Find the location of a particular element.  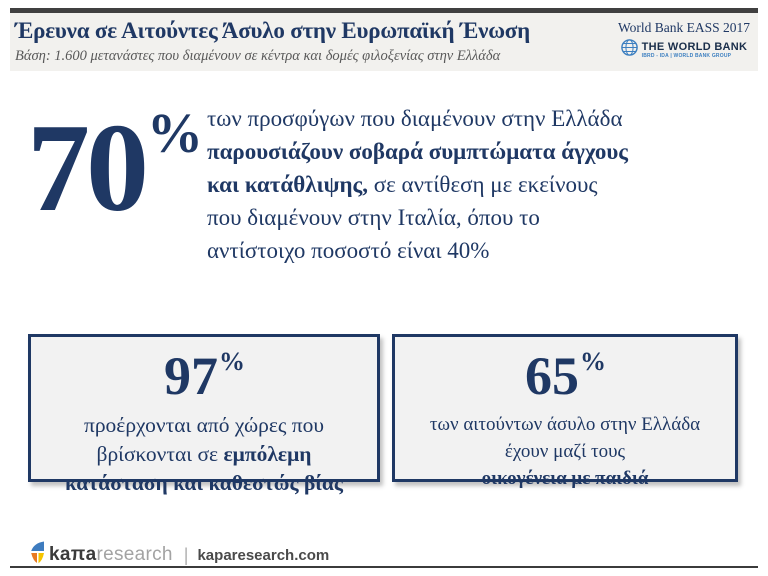

bottom-rule is located at coordinates (384, 567).